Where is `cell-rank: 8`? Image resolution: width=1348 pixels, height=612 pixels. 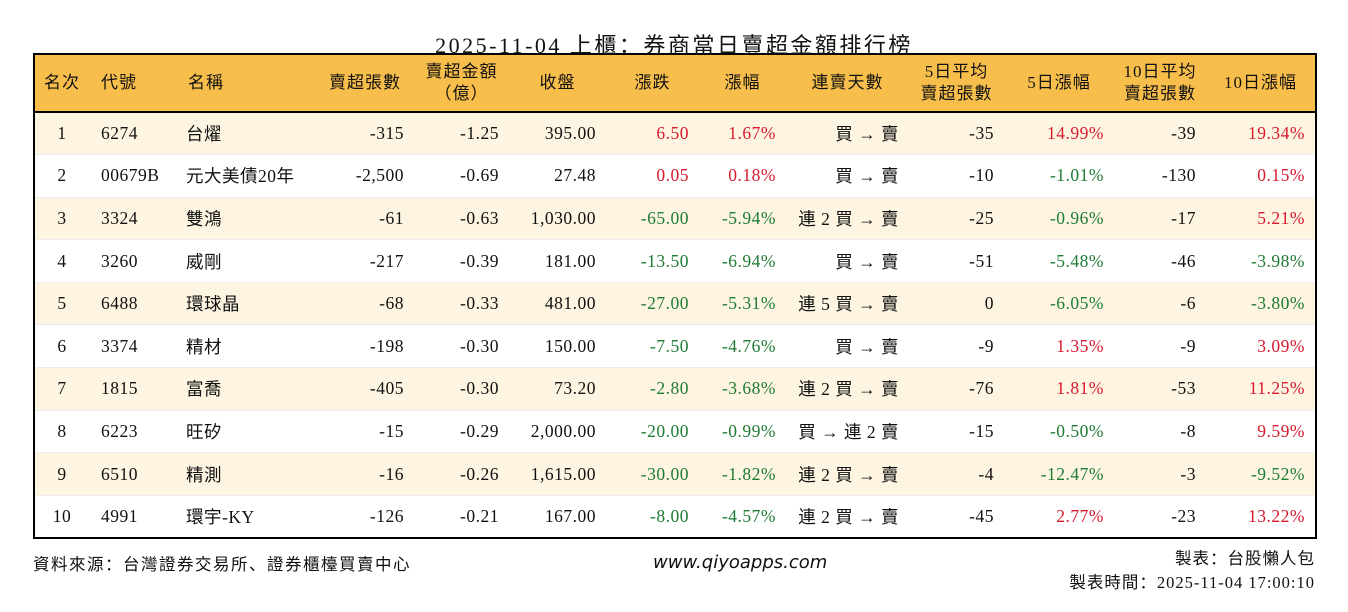
cell-rank: 8 is located at coordinates (61, 431).